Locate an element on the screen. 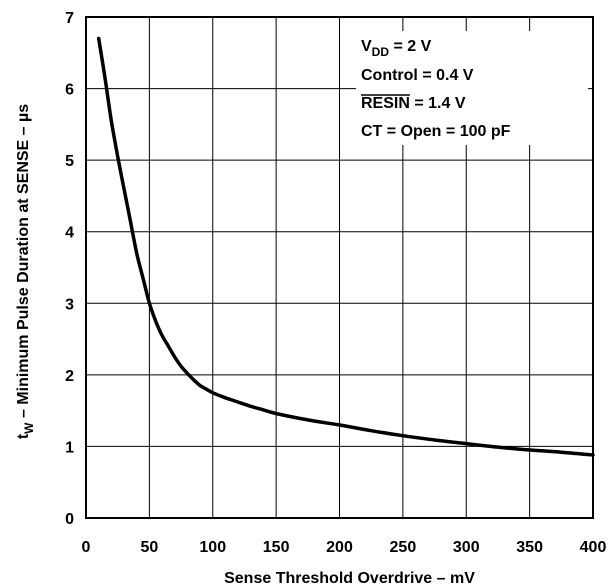  condition-control-text: Control = 0.4 V is located at coordinates (417, 75).